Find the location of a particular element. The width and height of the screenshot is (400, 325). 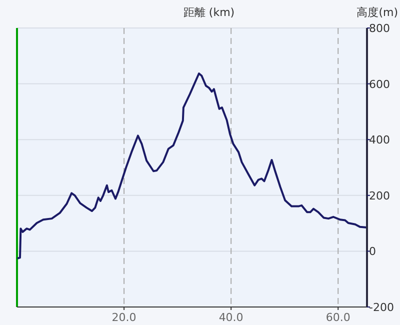

y-tick-label: 400 is located at coordinates (379, 140).